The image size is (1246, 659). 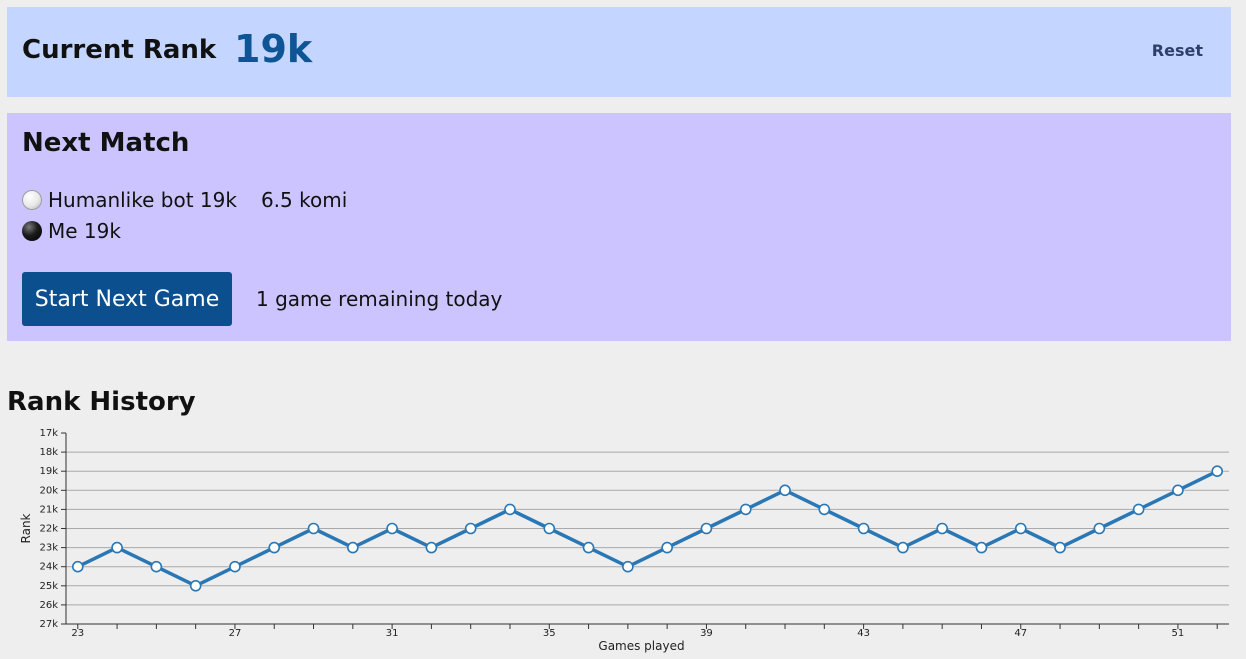 What do you see at coordinates (127, 299) in the screenshot?
I see `start-next-game-button: Start Next Game` at bounding box center [127, 299].